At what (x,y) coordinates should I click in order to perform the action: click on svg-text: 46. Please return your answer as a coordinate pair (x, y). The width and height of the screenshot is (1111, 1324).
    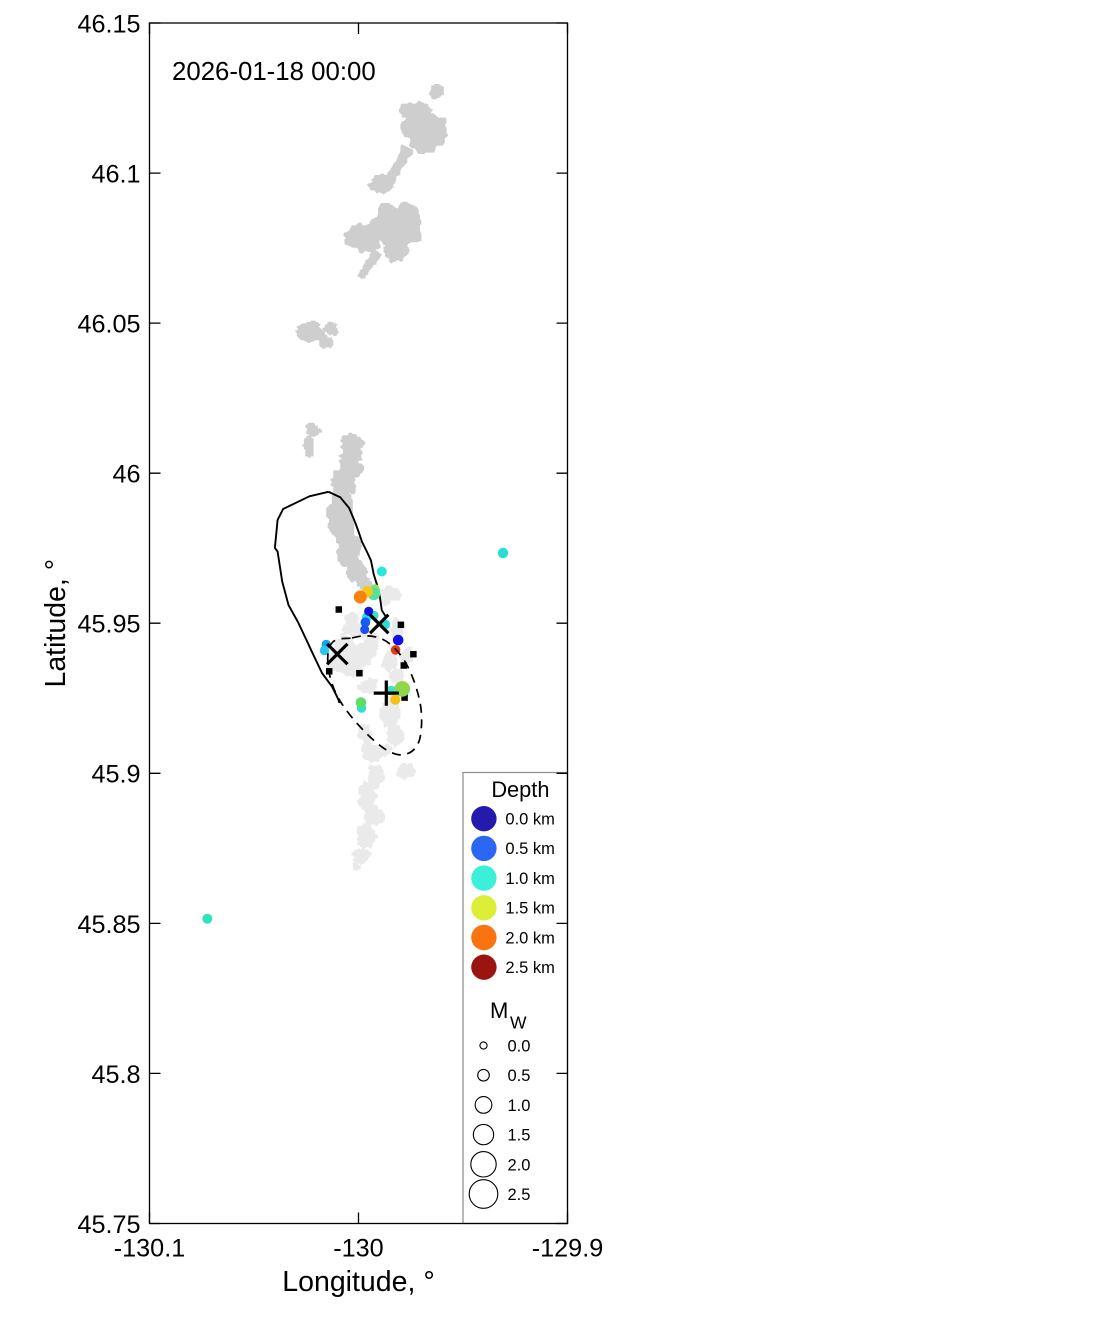
    Looking at the image, I should click on (126, 475).